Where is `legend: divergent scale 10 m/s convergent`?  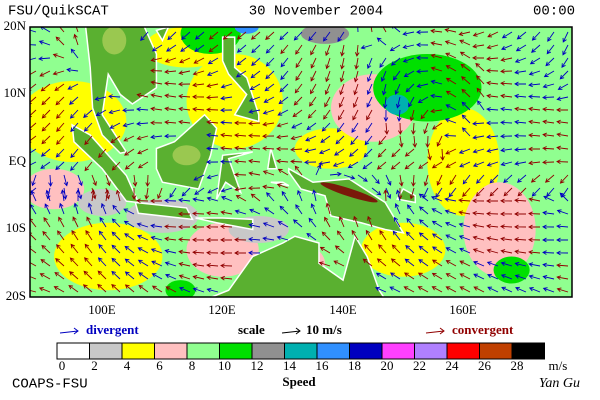 legend: divergent scale 10 m/s convergent is located at coordinates (286, 329).